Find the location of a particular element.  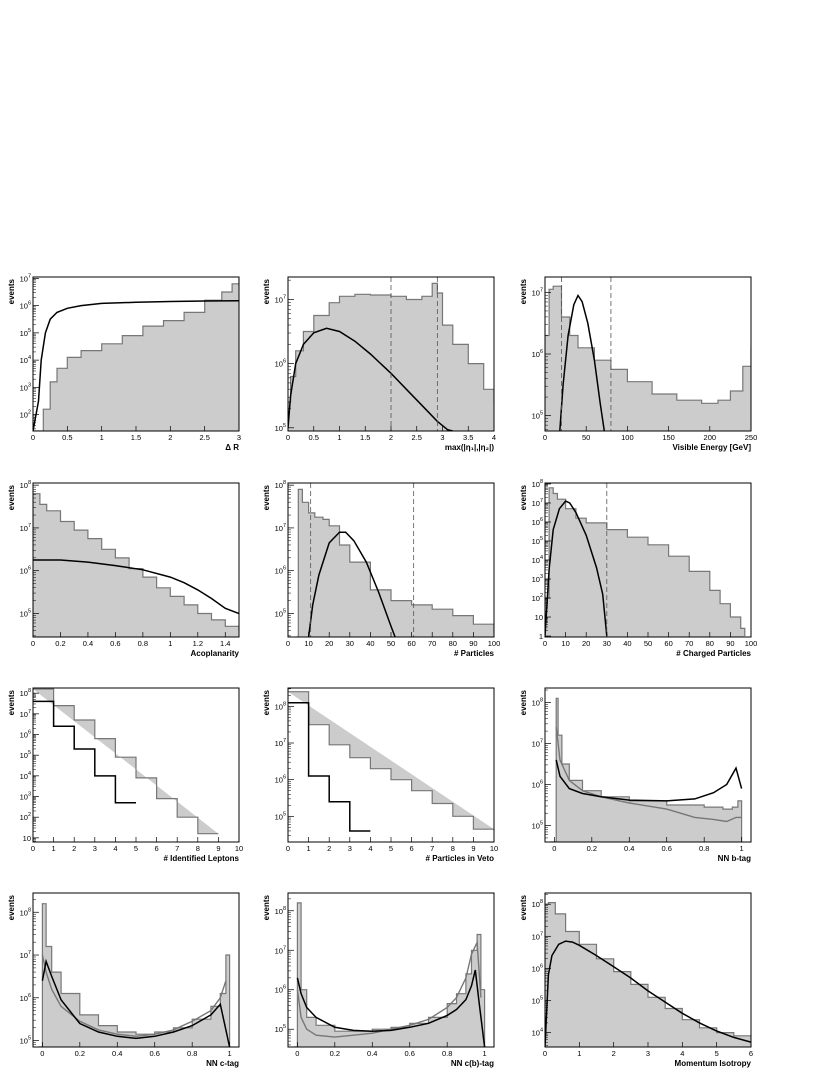

panel-10: 0 0.2 0.4 0.6 0.8 1 10⁵ 10⁶ 10⁷ 10⁸ NN c-tag events is located at coordinates (123, 980).